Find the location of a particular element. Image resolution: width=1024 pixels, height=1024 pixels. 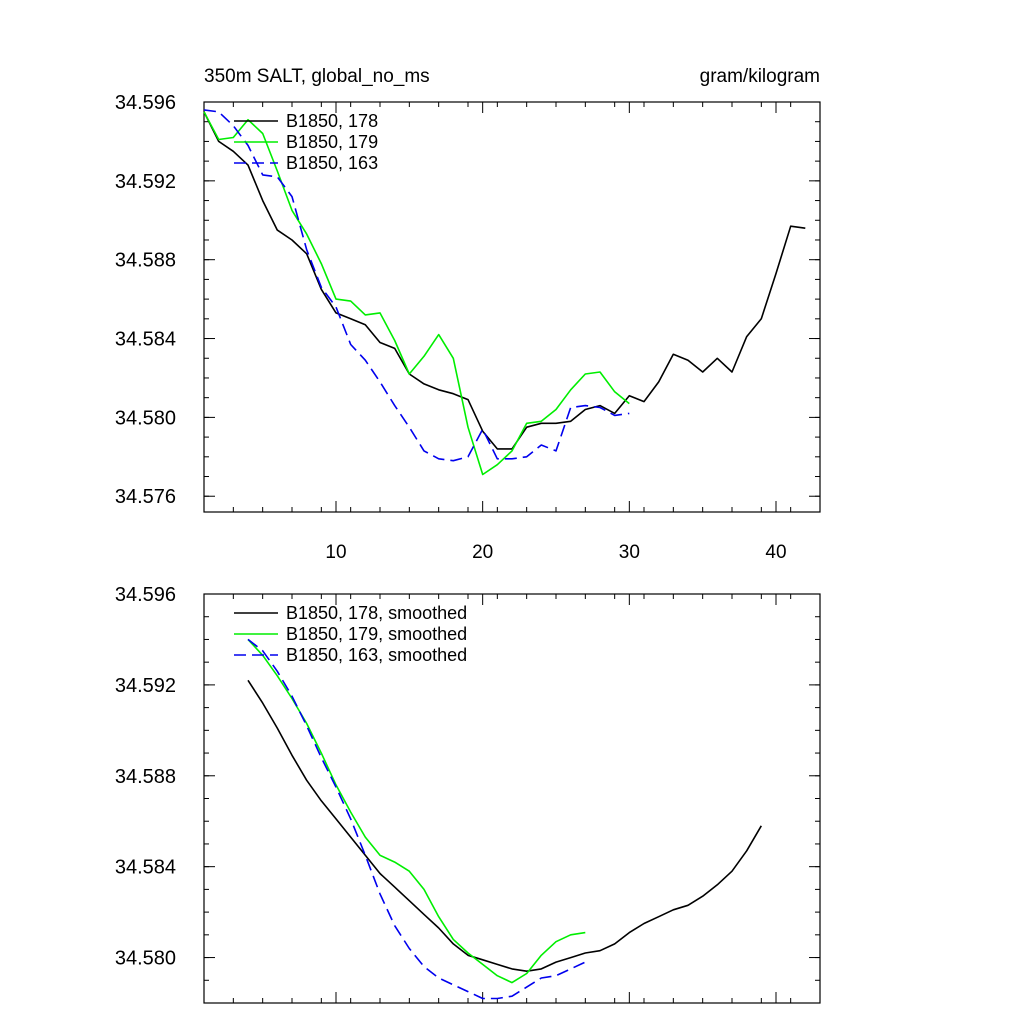

x-tick-label: 10 is located at coordinates (335, 552).